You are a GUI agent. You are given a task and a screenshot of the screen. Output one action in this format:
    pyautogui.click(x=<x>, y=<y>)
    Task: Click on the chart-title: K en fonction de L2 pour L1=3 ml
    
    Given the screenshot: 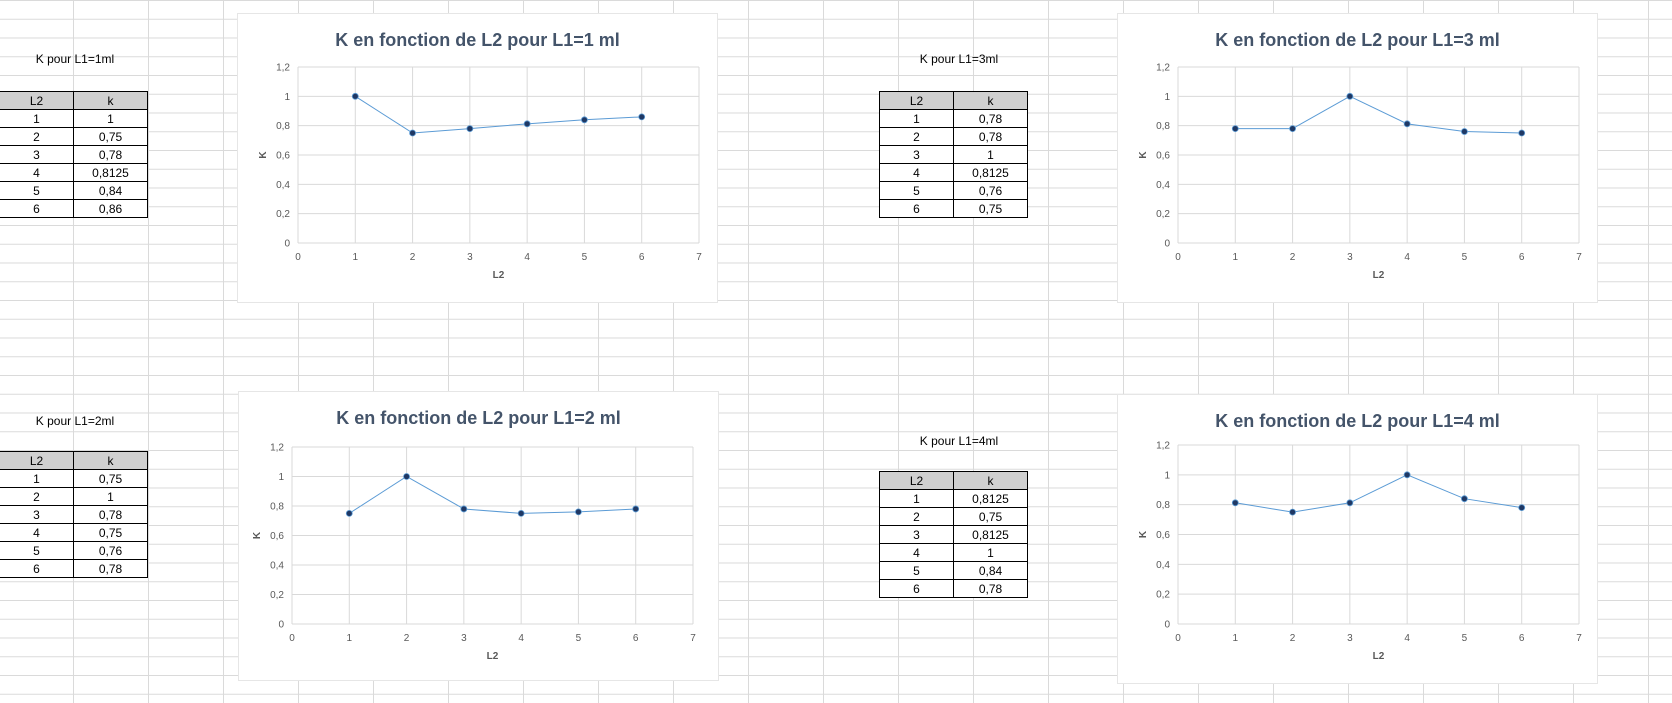 What is the action you would take?
    pyautogui.click(x=1357, y=40)
    